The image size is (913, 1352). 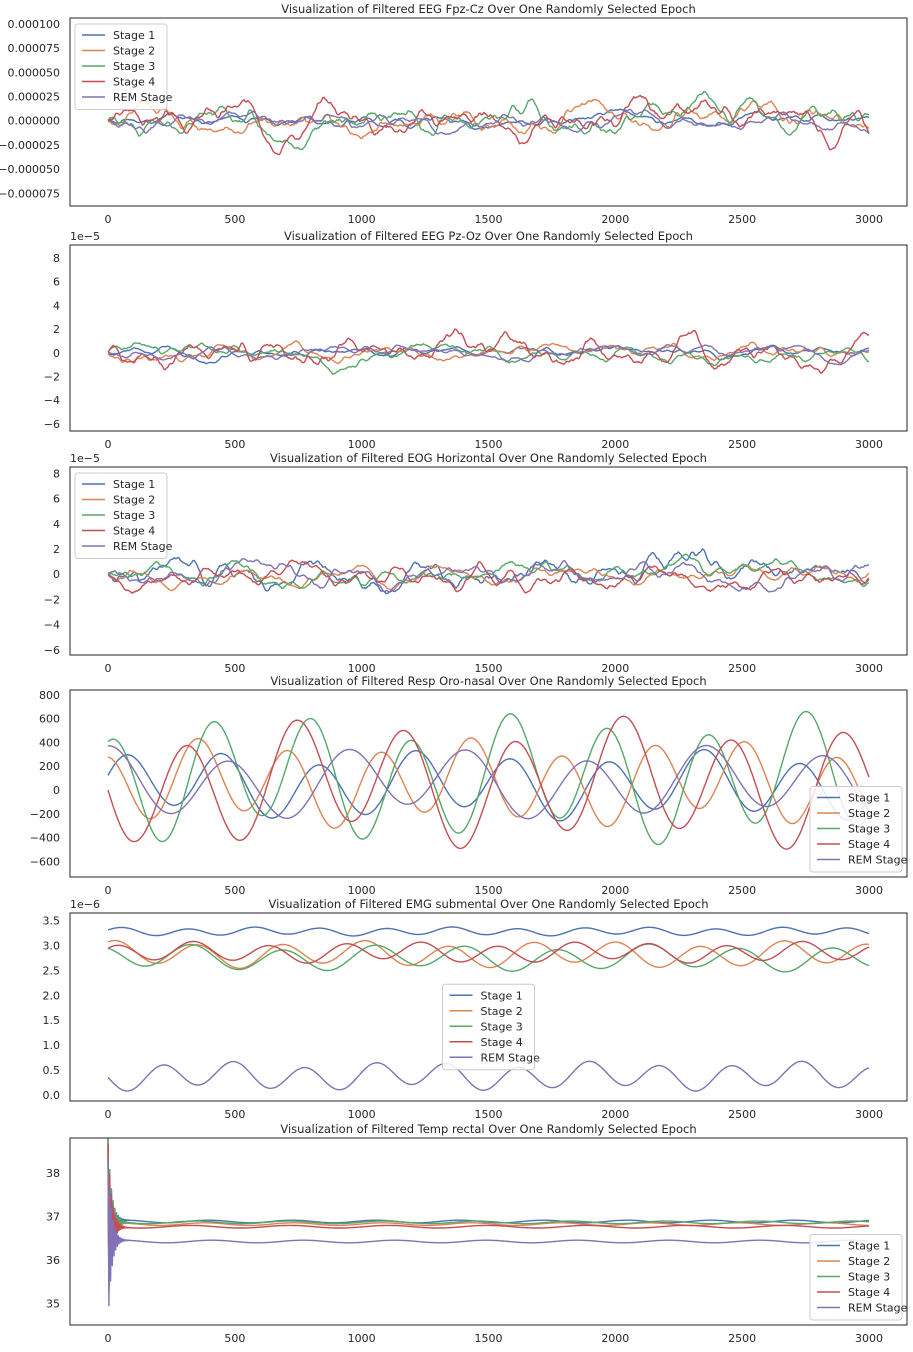 What do you see at coordinates (85, 904) in the screenshot?
I see `y-offset-label: 1e−6` at bounding box center [85, 904].